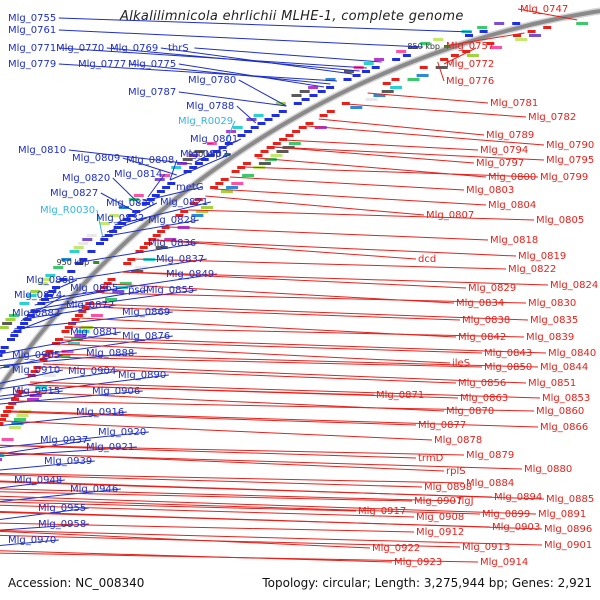 This screenshot has height=600, width=600. I want to click on forward-gene-label: Mlg_0808, so click(150, 160).